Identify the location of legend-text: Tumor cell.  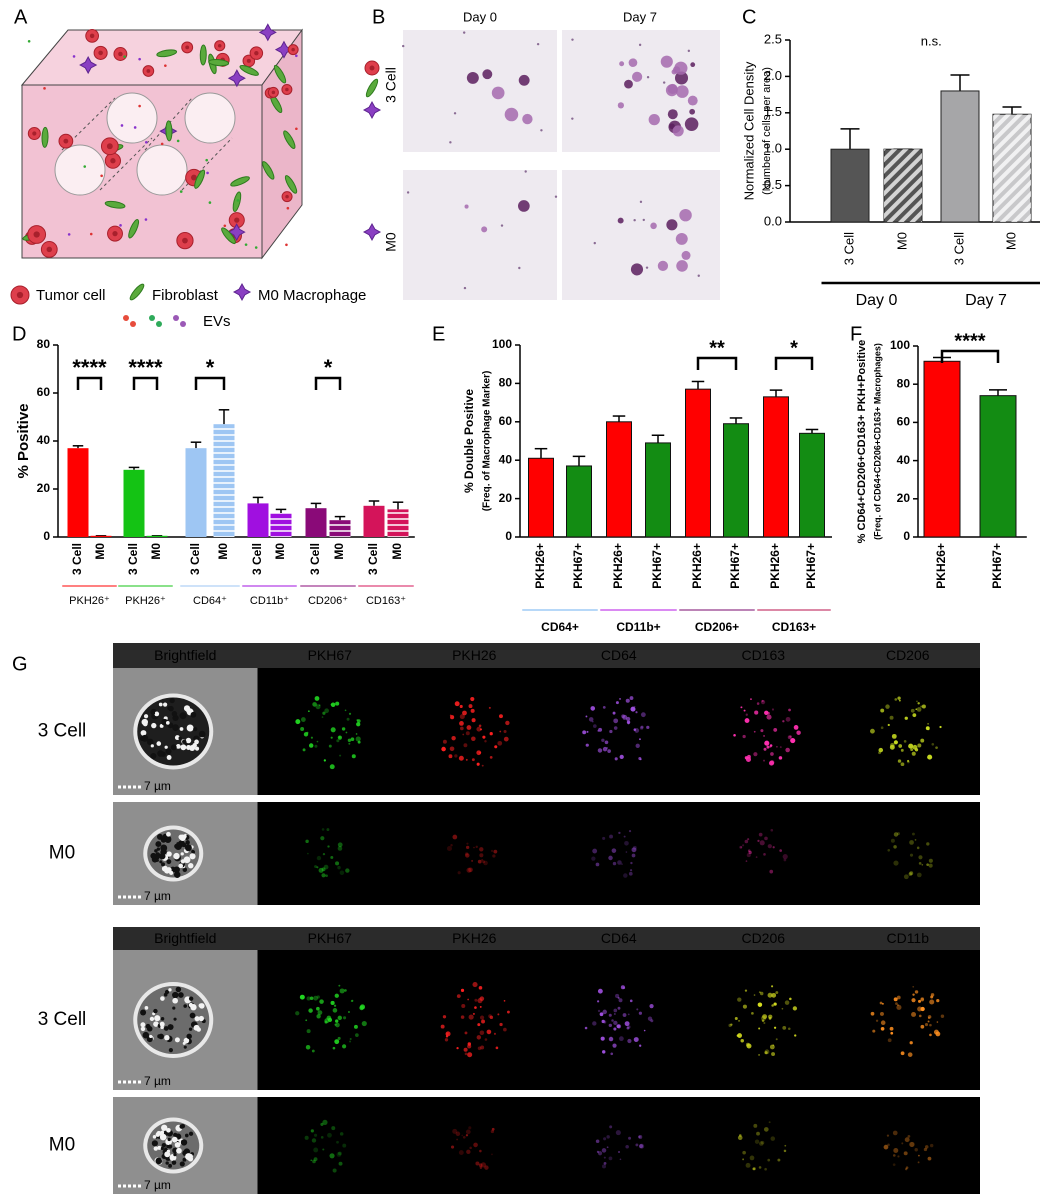
(70, 295).